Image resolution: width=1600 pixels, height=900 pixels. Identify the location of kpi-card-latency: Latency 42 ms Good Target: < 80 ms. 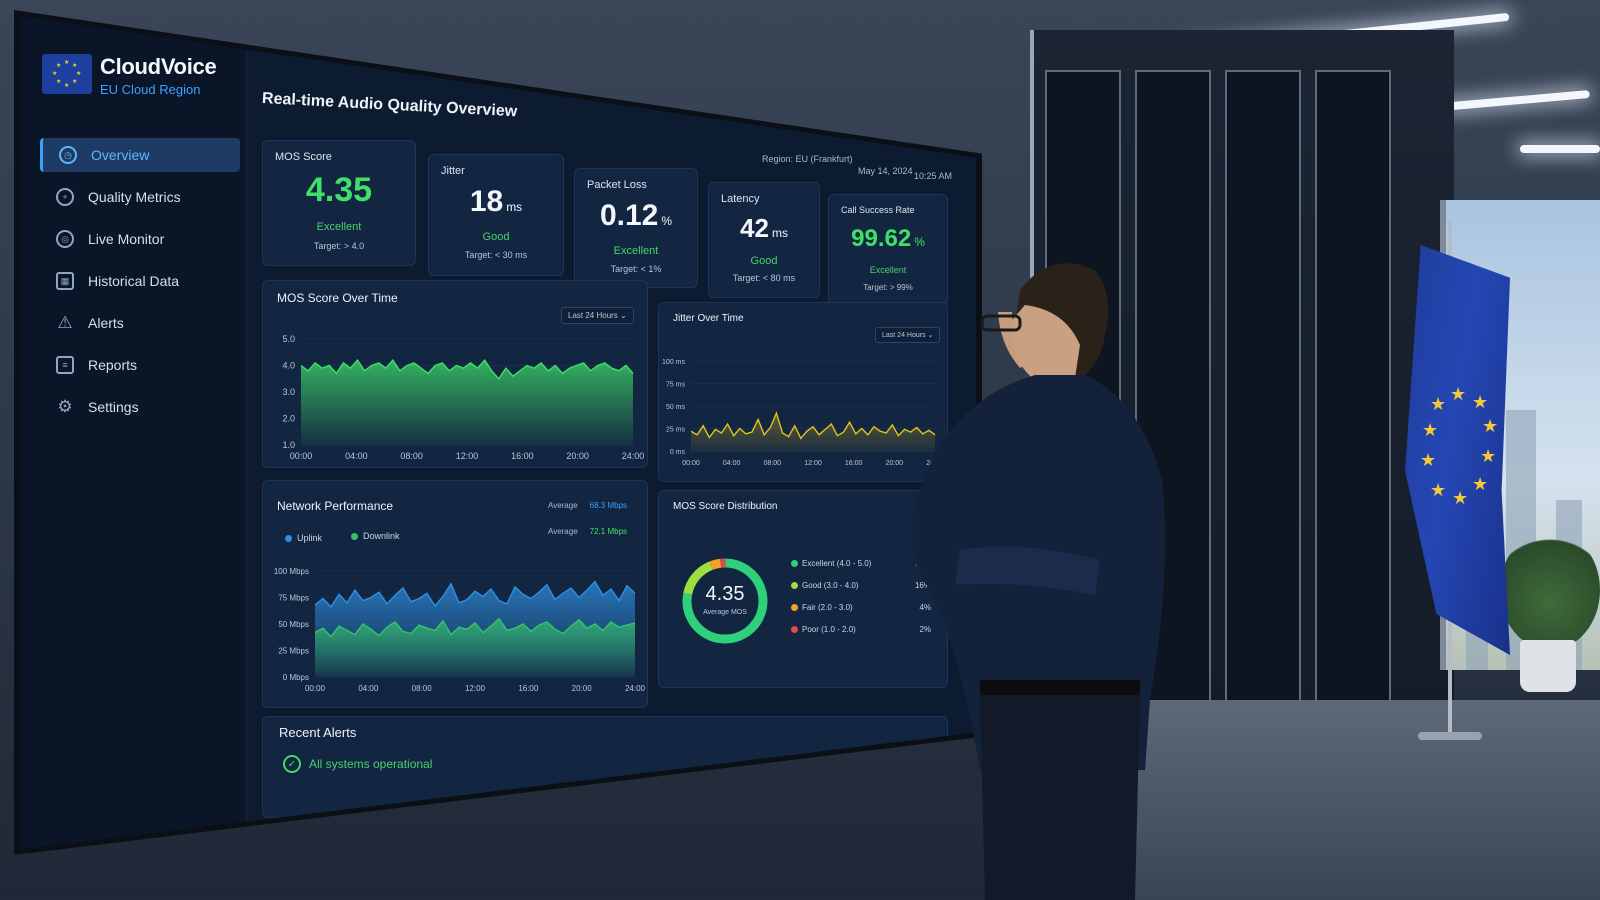
(764, 240).